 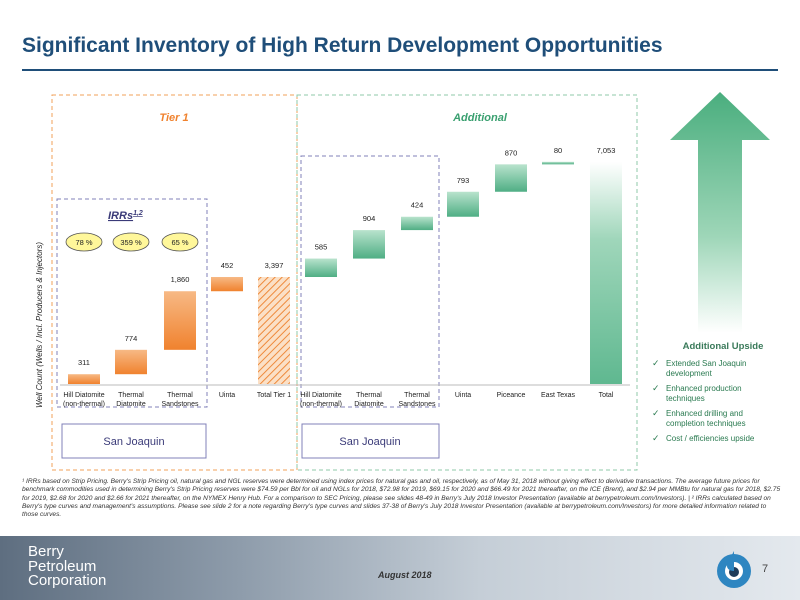 What do you see at coordinates (606, 395) in the screenshot?
I see `category-label: Total` at bounding box center [606, 395].